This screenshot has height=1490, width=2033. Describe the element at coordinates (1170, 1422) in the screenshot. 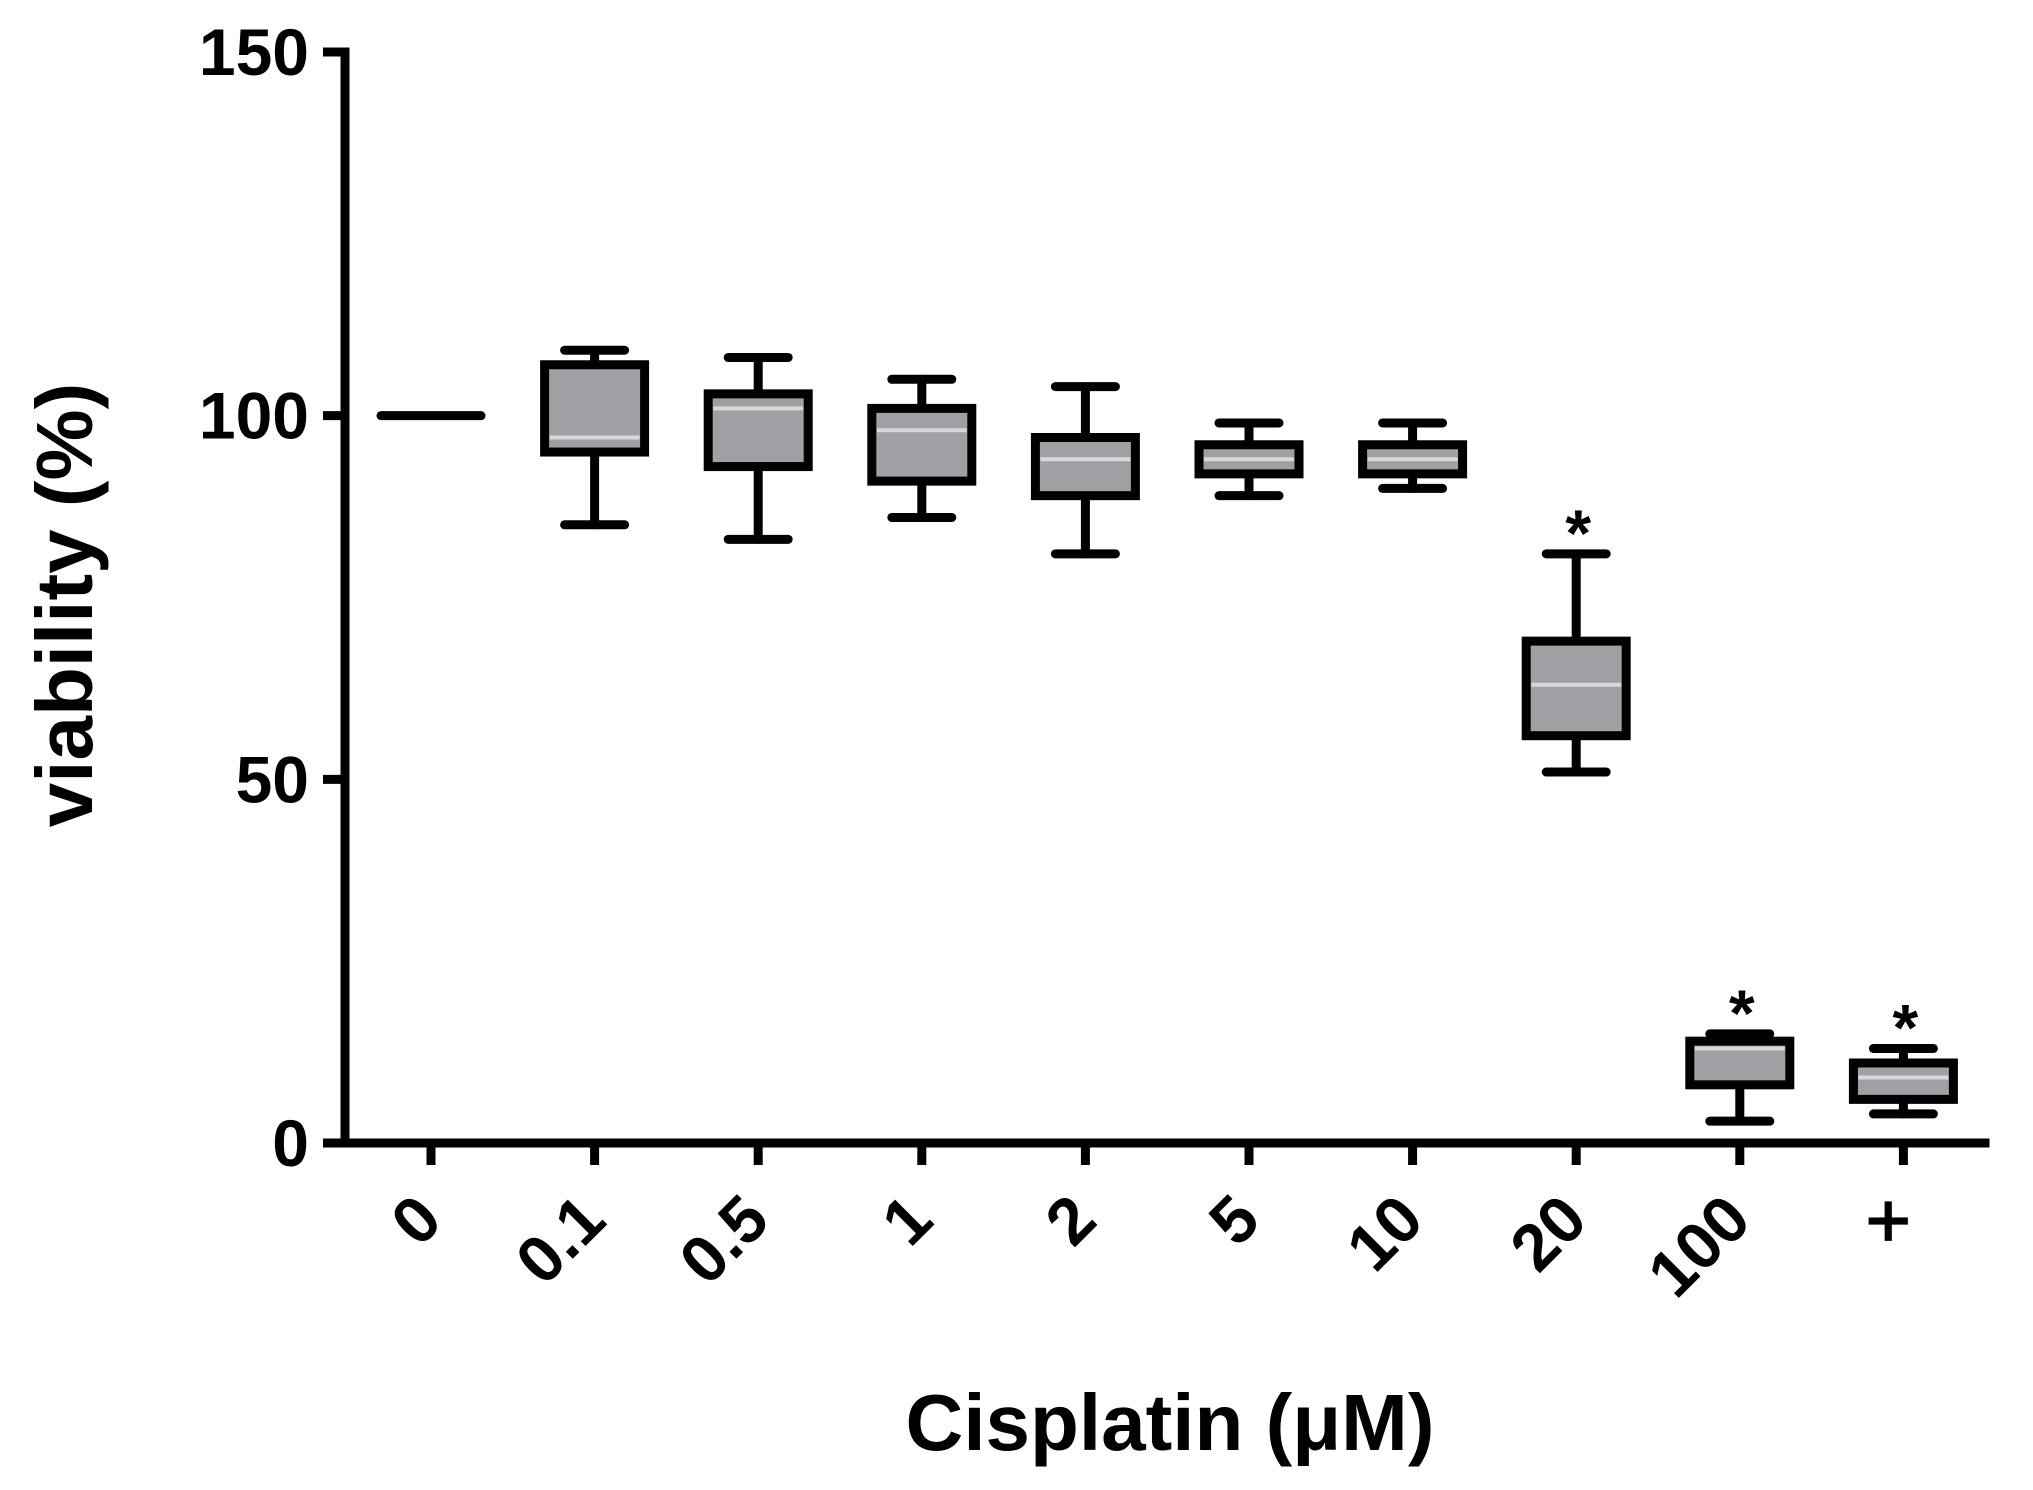

I see `x-axis-title: Cisplatin (μM)` at that location.